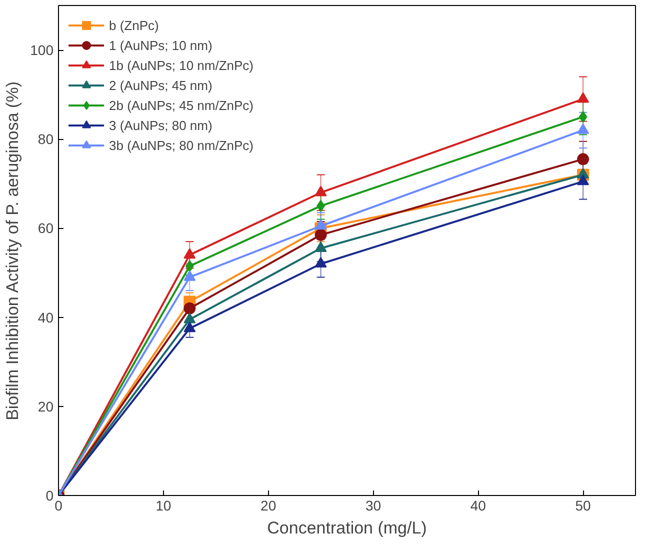 The width and height of the screenshot is (645, 546). I want to click on x-tick-label: 10, so click(164, 506).